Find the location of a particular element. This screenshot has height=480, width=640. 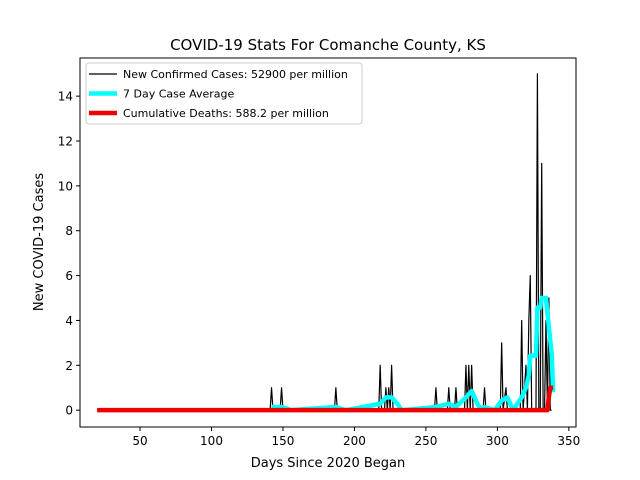

y-tick-label: 2 is located at coordinates (69, 366).